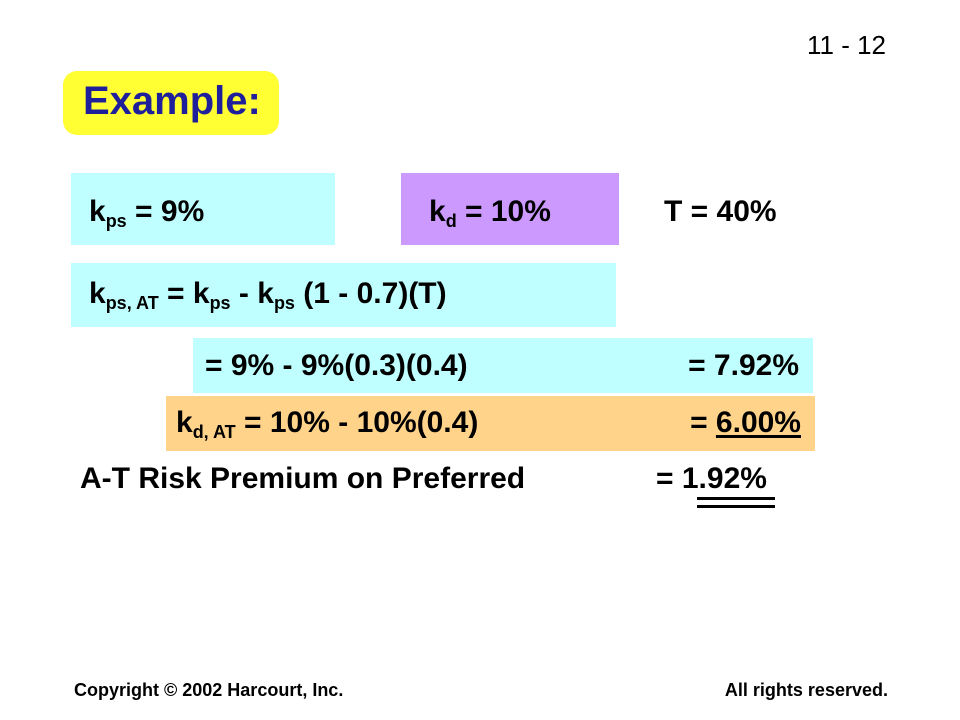 The width and height of the screenshot is (960, 720). I want to click on kps-at-formula: kps, AT = kps - kps (1 - 0.7)(T), so click(268, 295).